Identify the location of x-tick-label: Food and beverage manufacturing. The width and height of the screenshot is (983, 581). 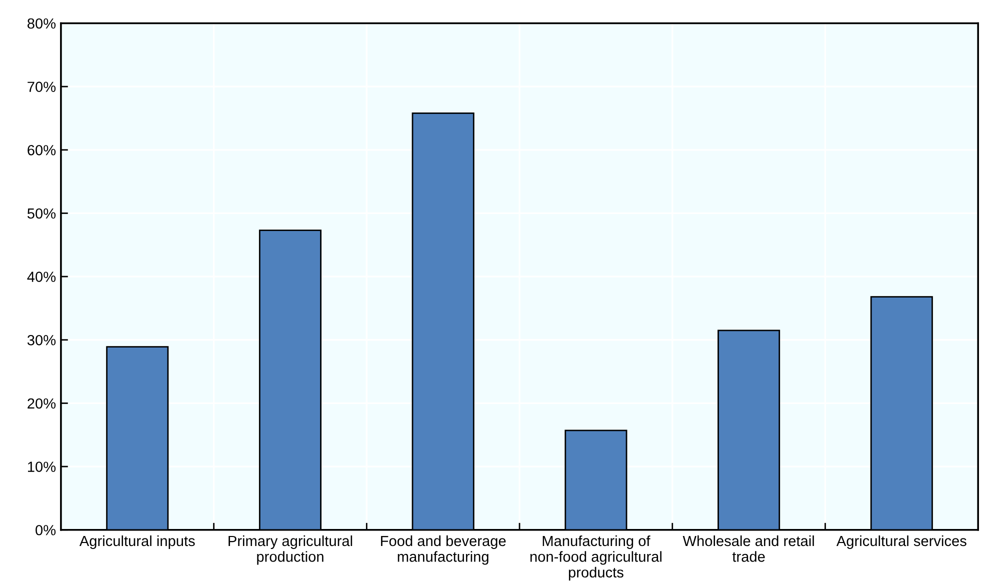
(443, 550).